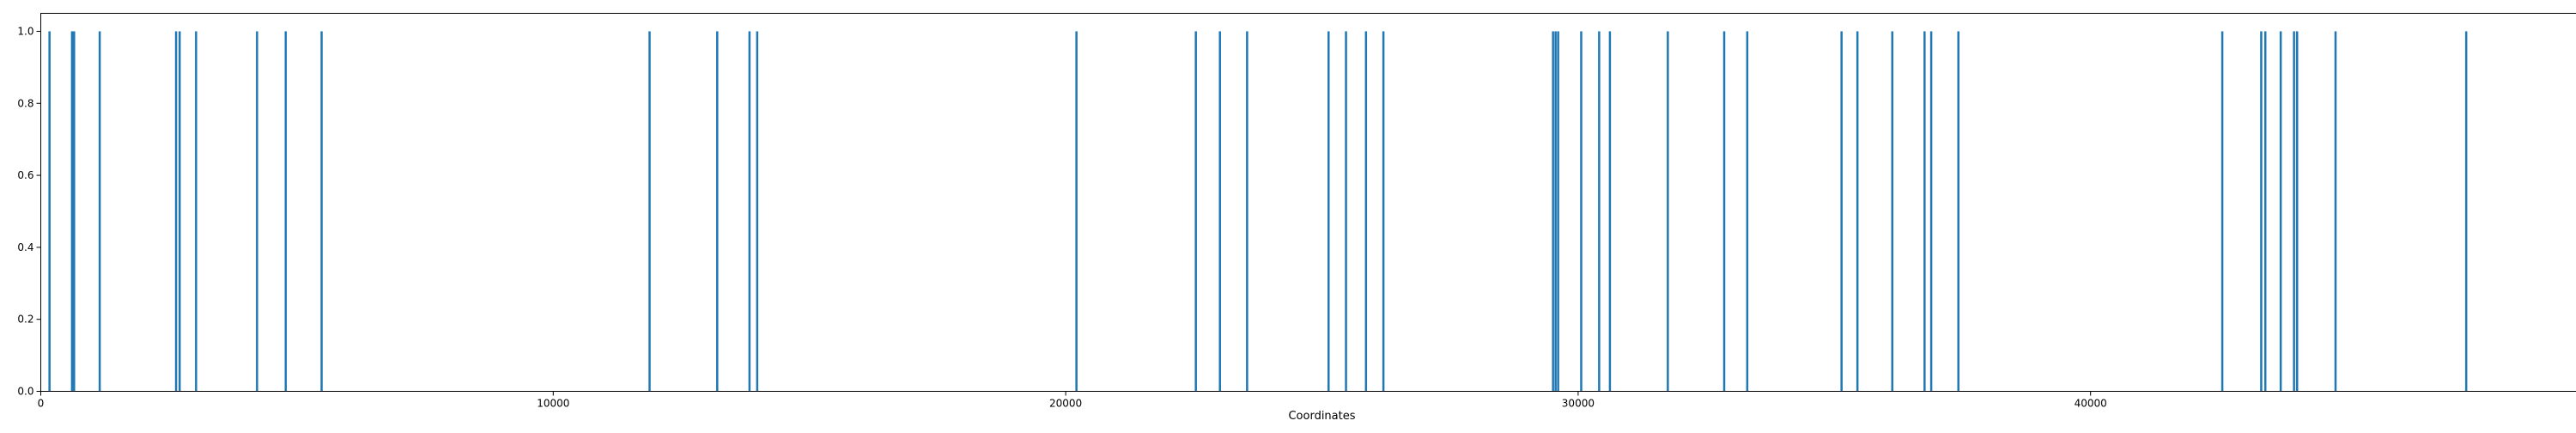 The image size is (2576, 433). I want to click on x-tick-label: 0, so click(41, 404).